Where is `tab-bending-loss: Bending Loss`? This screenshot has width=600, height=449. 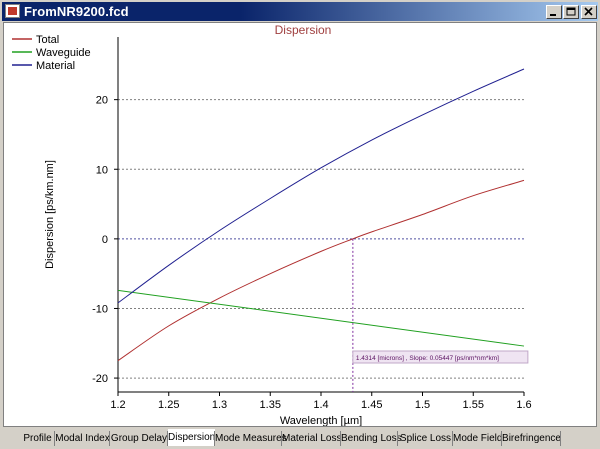 tab-bending-loss: Bending Loss is located at coordinates (371, 438).